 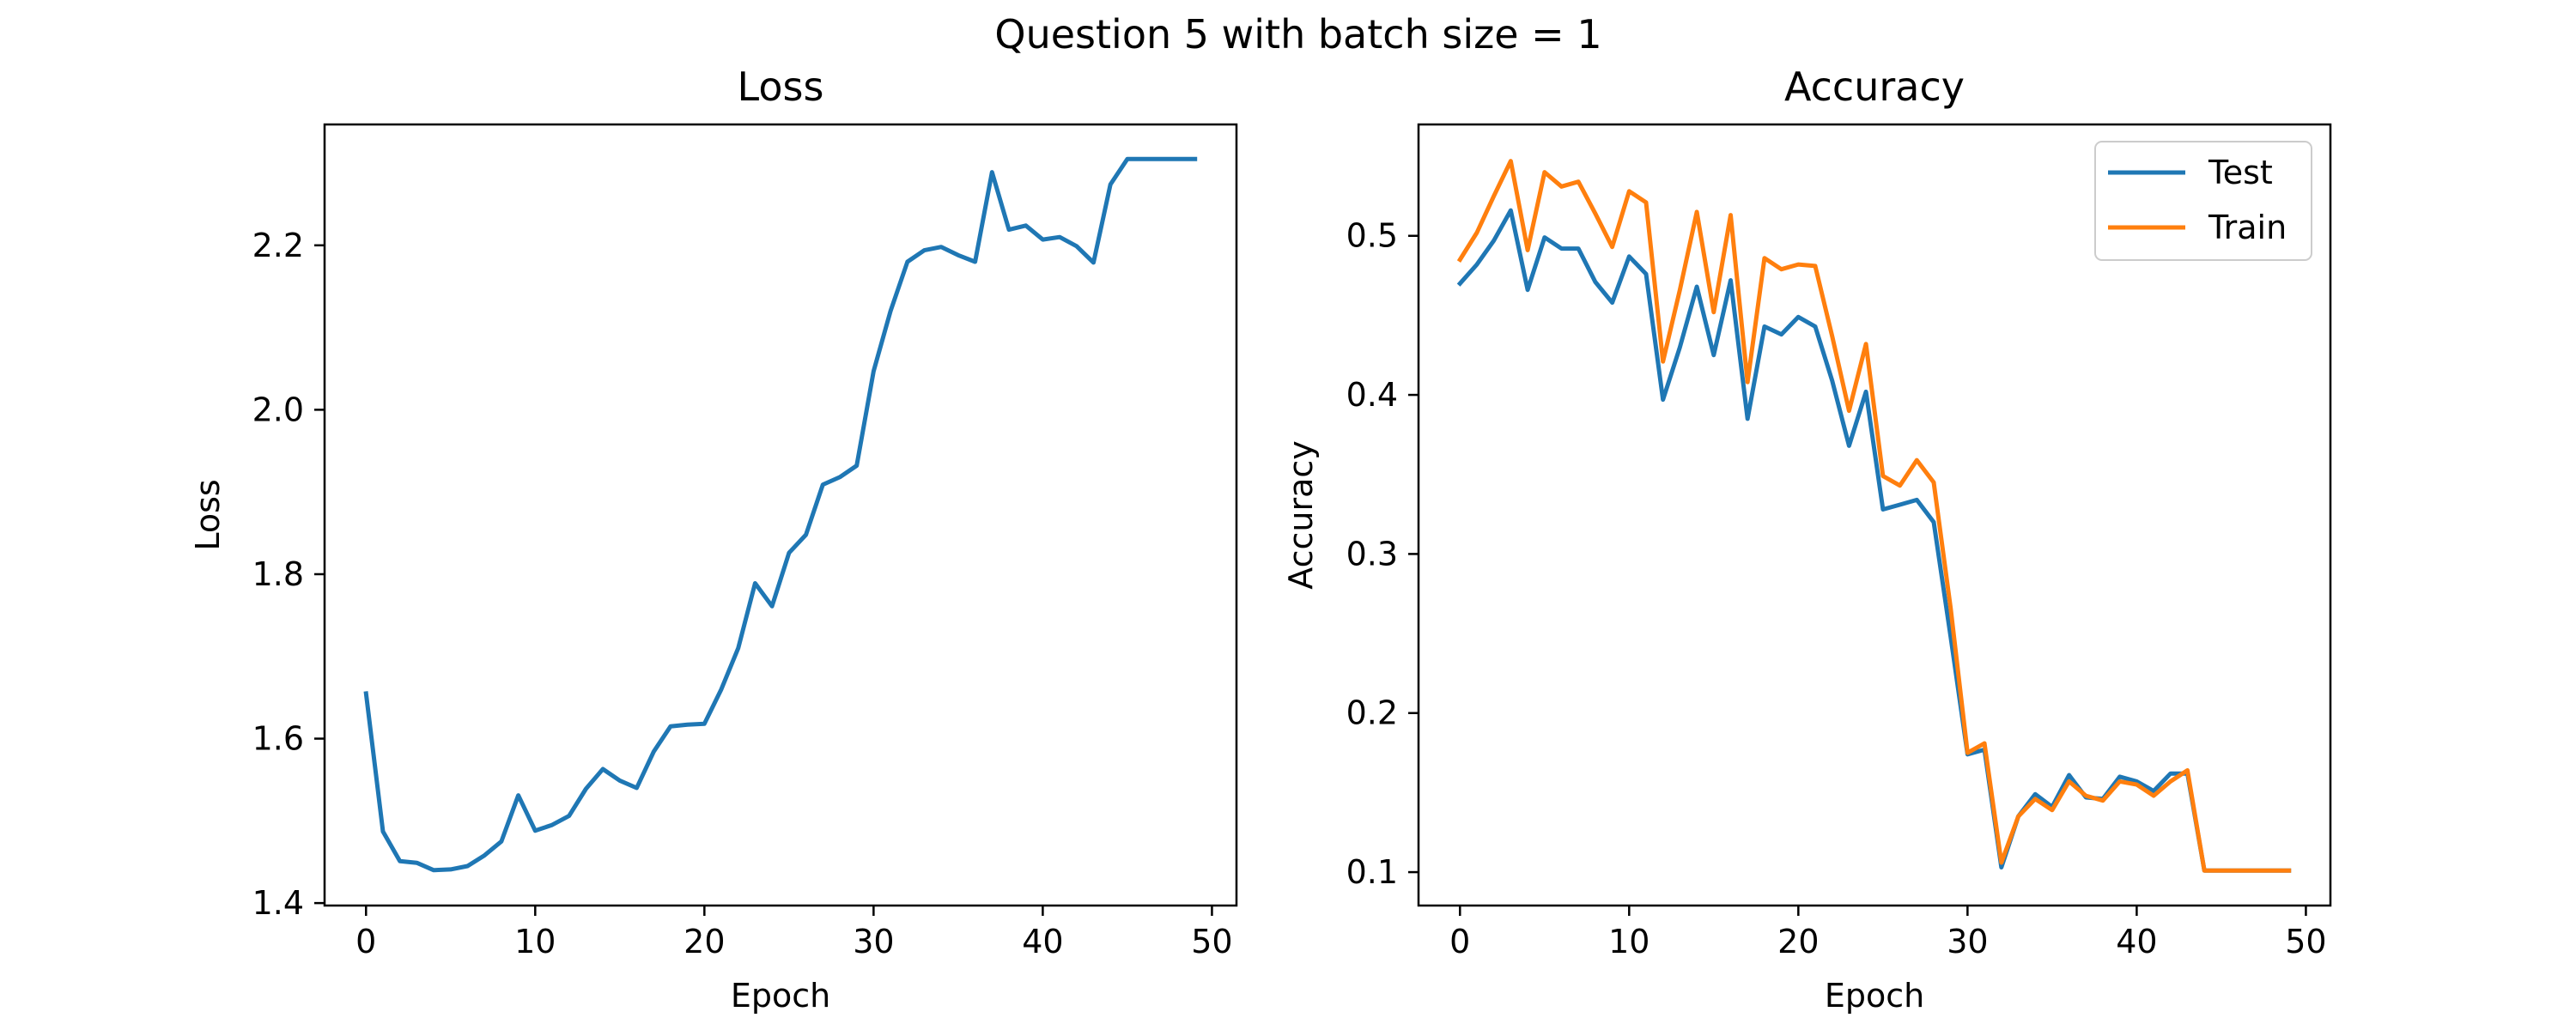 I want to click on legend-label-test: Test, so click(x=2240, y=172).